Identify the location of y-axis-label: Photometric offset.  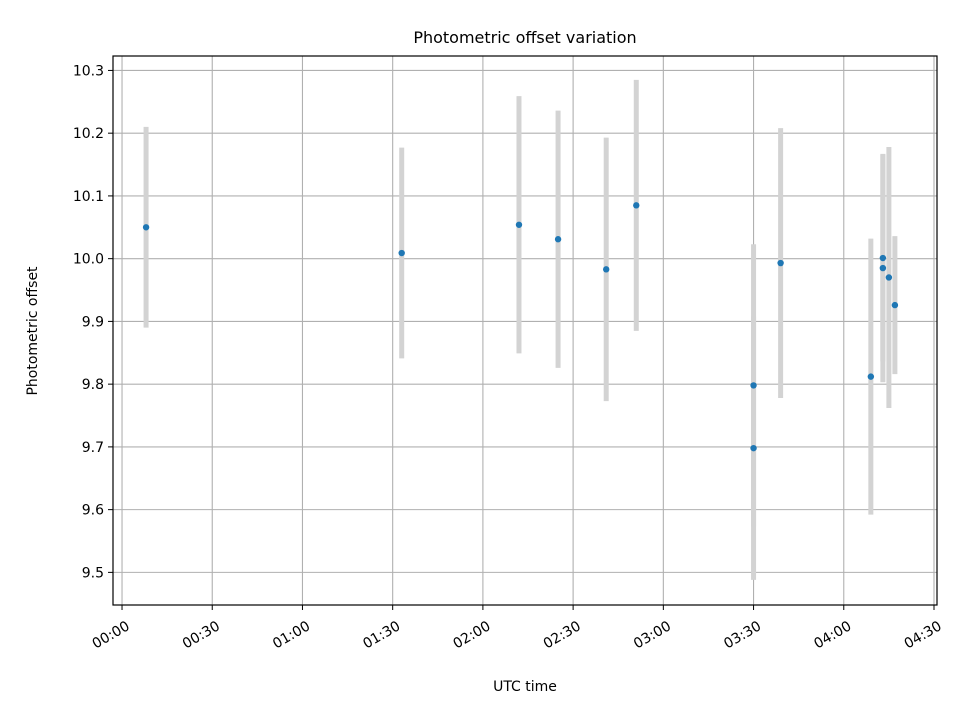
(33, 331).